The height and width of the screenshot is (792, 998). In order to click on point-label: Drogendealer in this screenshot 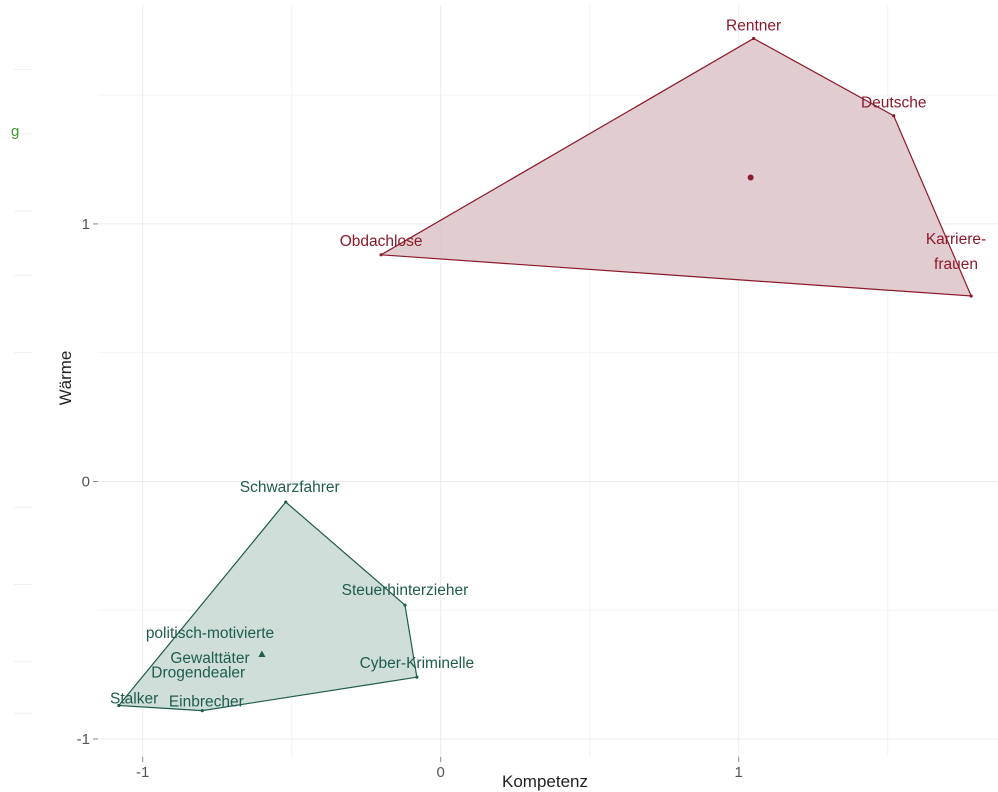, I will do `click(198, 673)`.